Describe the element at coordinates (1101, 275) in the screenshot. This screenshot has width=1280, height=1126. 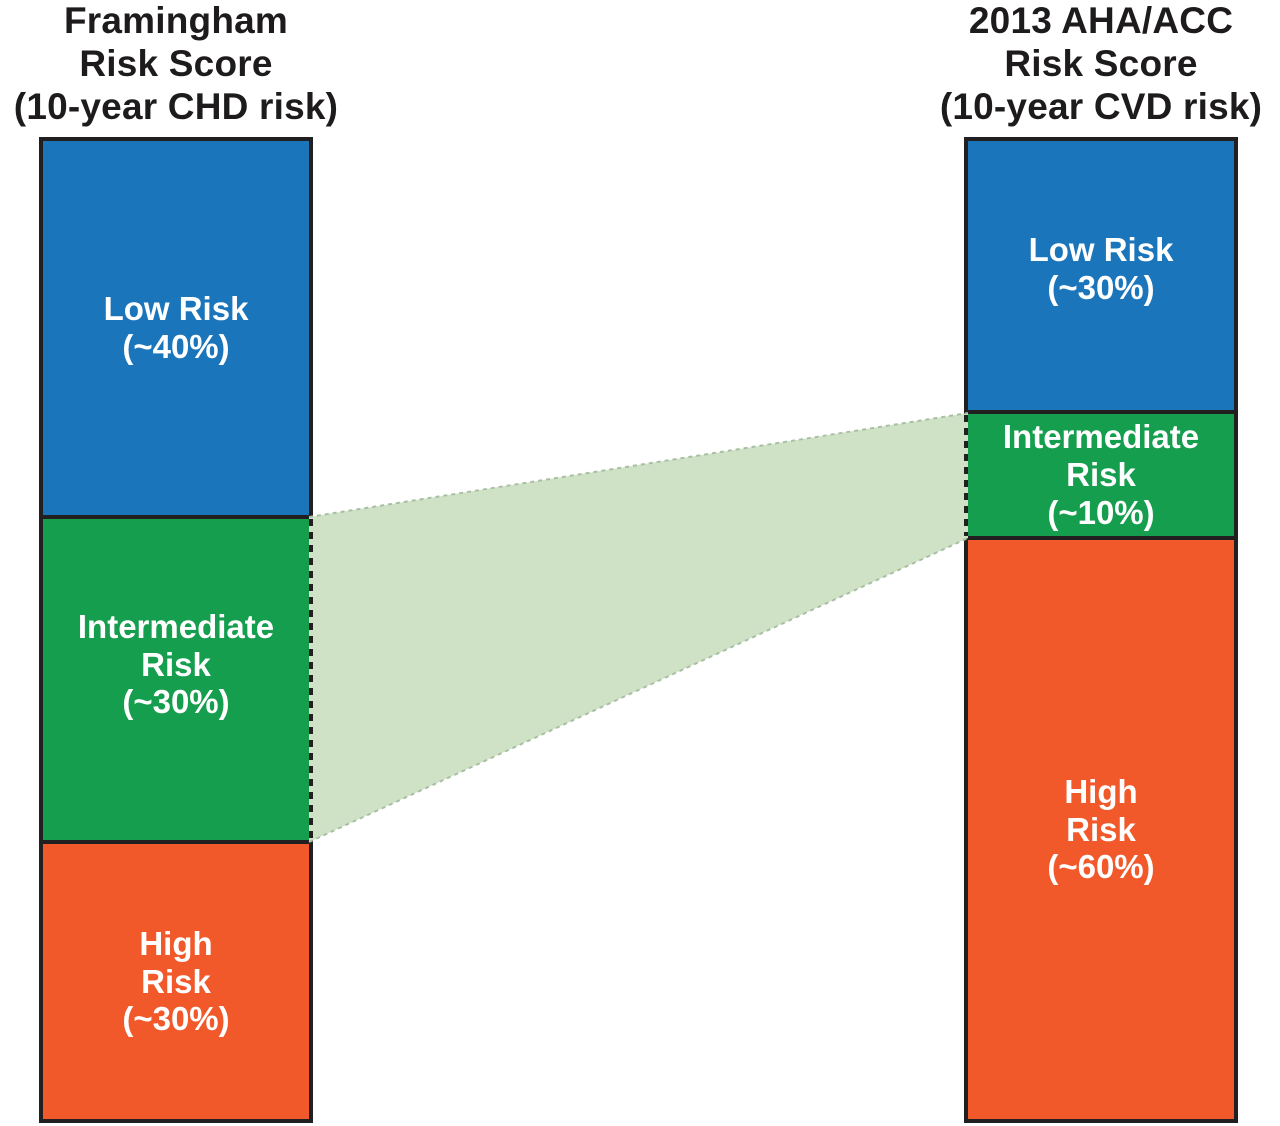
I see `aha-acc-low-risk-segment: Low Risk (~30%)` at that location.